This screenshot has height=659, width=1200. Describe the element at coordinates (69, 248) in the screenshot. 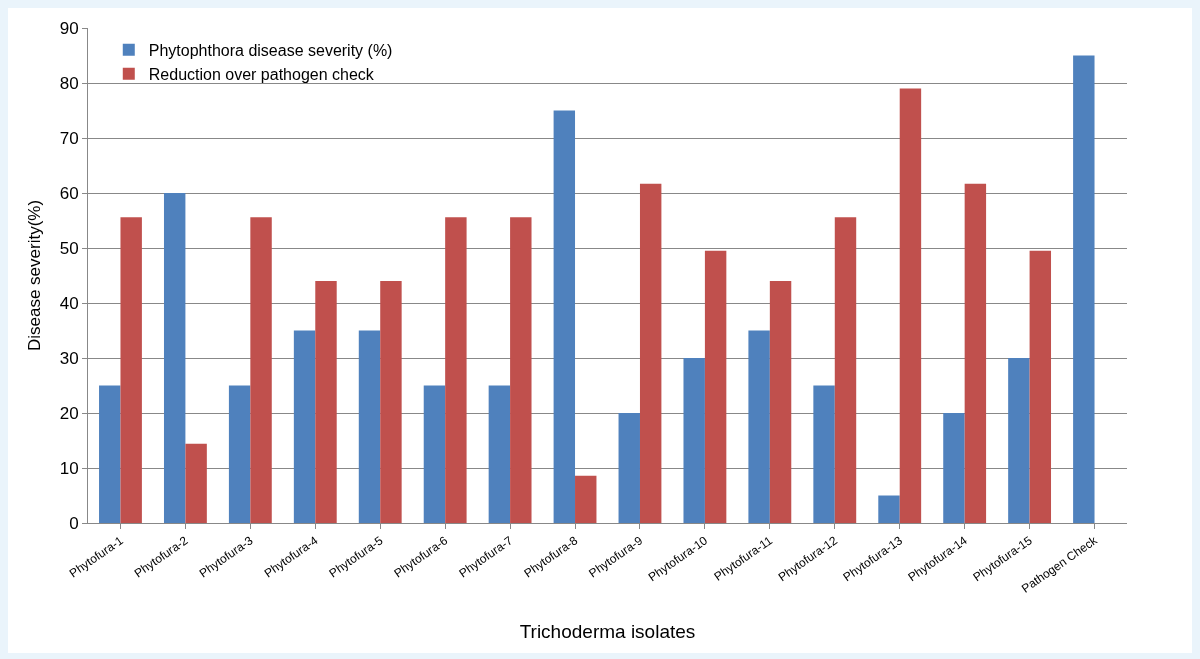

I see `y-tick-label: 50` at that location.